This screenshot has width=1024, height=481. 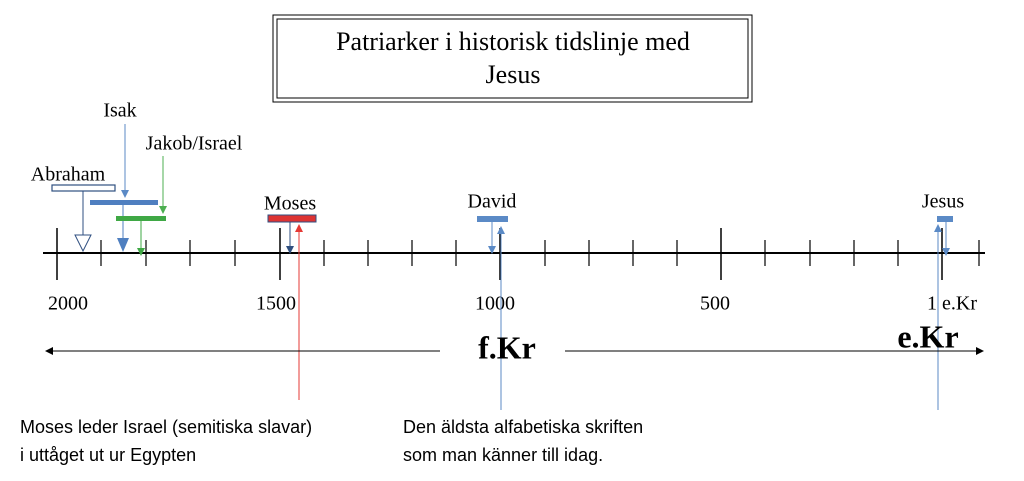 I want to click on person-label: Jakob/Israel, so click(x=194, y=144).